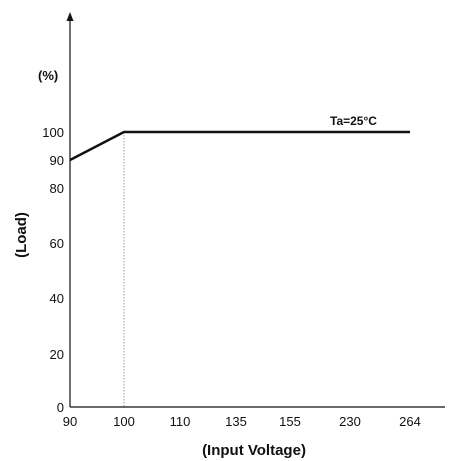  I want to click on series-annotation: Ta=25°C, so click(353, 121).